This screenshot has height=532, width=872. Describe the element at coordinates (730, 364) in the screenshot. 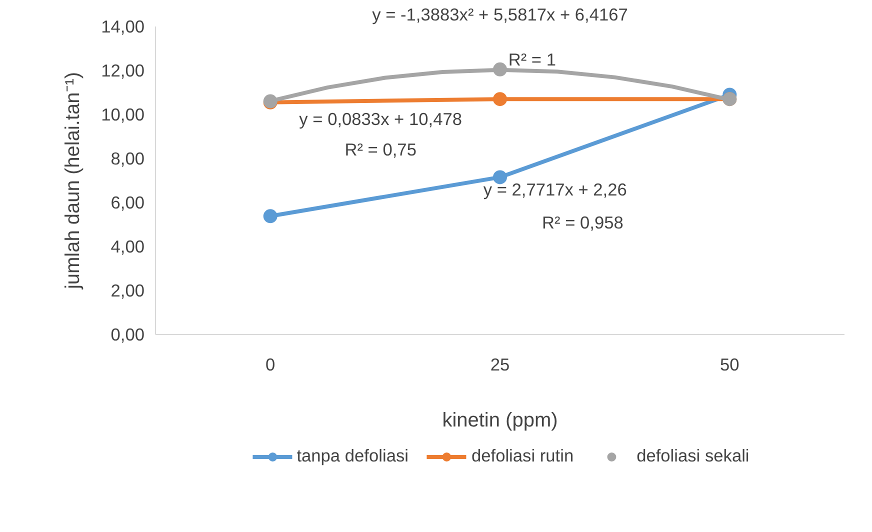

I see `x-tick-label: 50` at that location.